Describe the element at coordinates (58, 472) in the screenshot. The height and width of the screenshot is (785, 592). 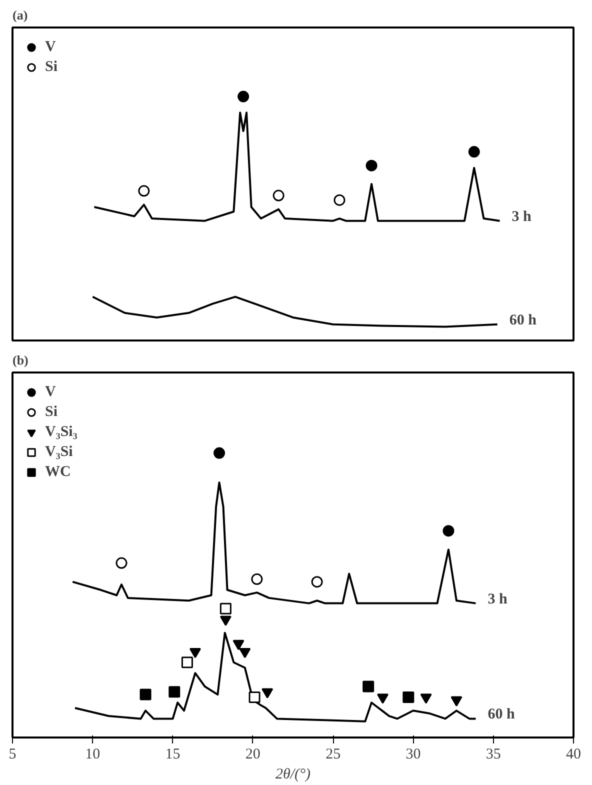
I see `legend-label: WC` at that location.